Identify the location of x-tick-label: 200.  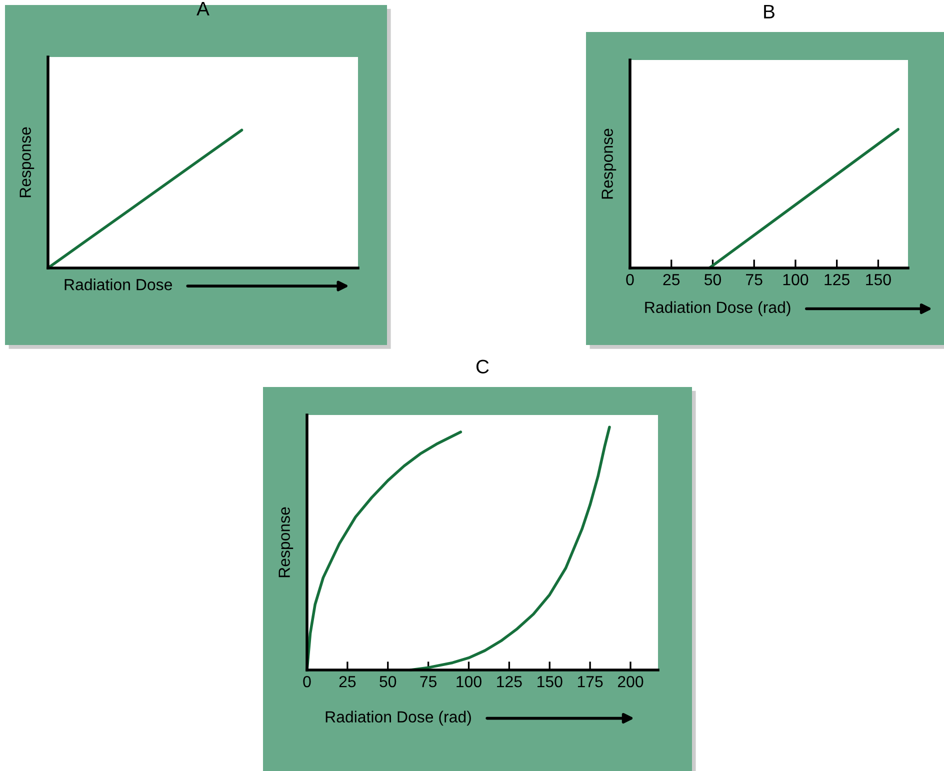
(631, 682).